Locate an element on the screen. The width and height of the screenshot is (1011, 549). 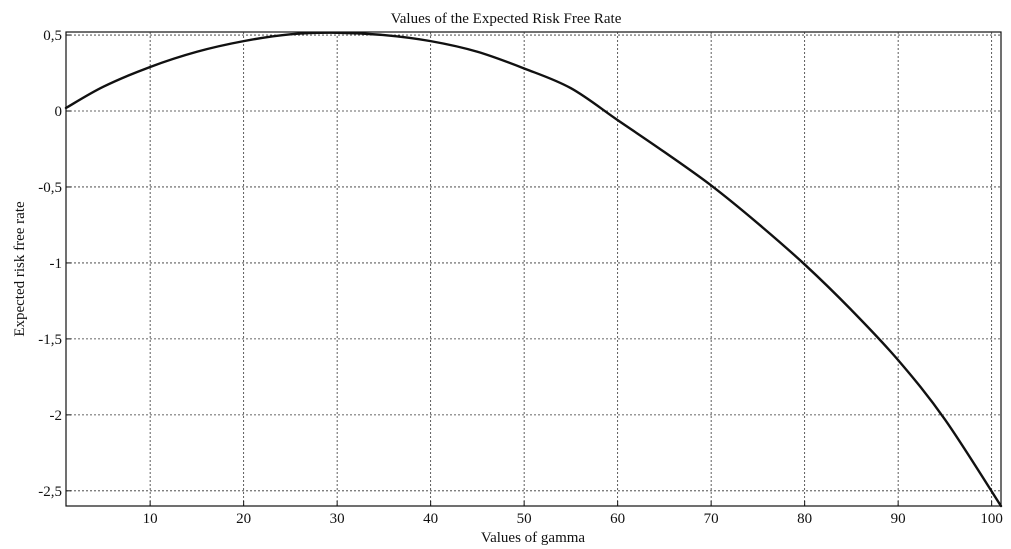
x-tick-label: 30 is located at coordinates (337, 519).